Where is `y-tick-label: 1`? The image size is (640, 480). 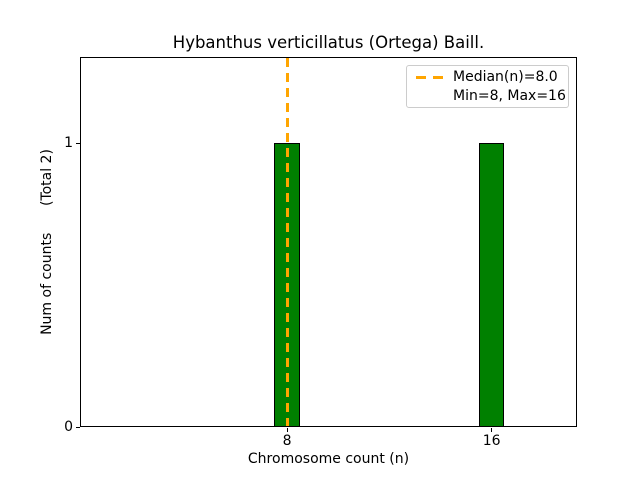
y-tick-label: 1 is located at coordinates (68, 143).